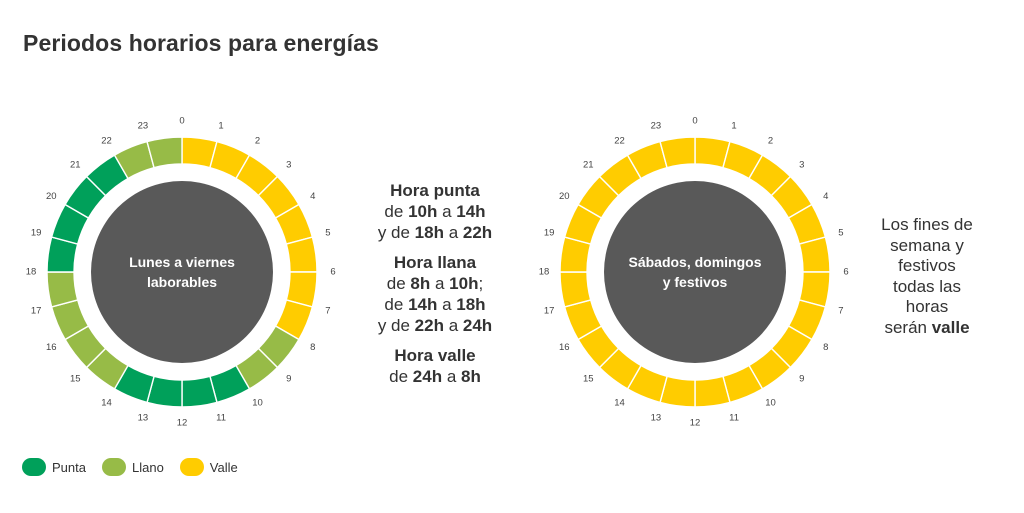  Describe the element at coordinates (927, 286) in the screenshot. I see `weekend-note-line: todas las` at that location.